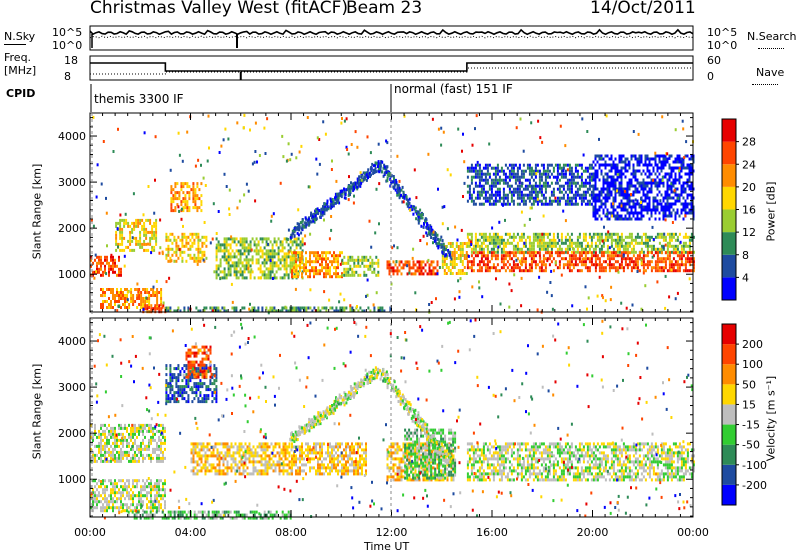 This screenshot has height=554, width=800. I want to click on power-colorbar-segment, so click(729, 221).